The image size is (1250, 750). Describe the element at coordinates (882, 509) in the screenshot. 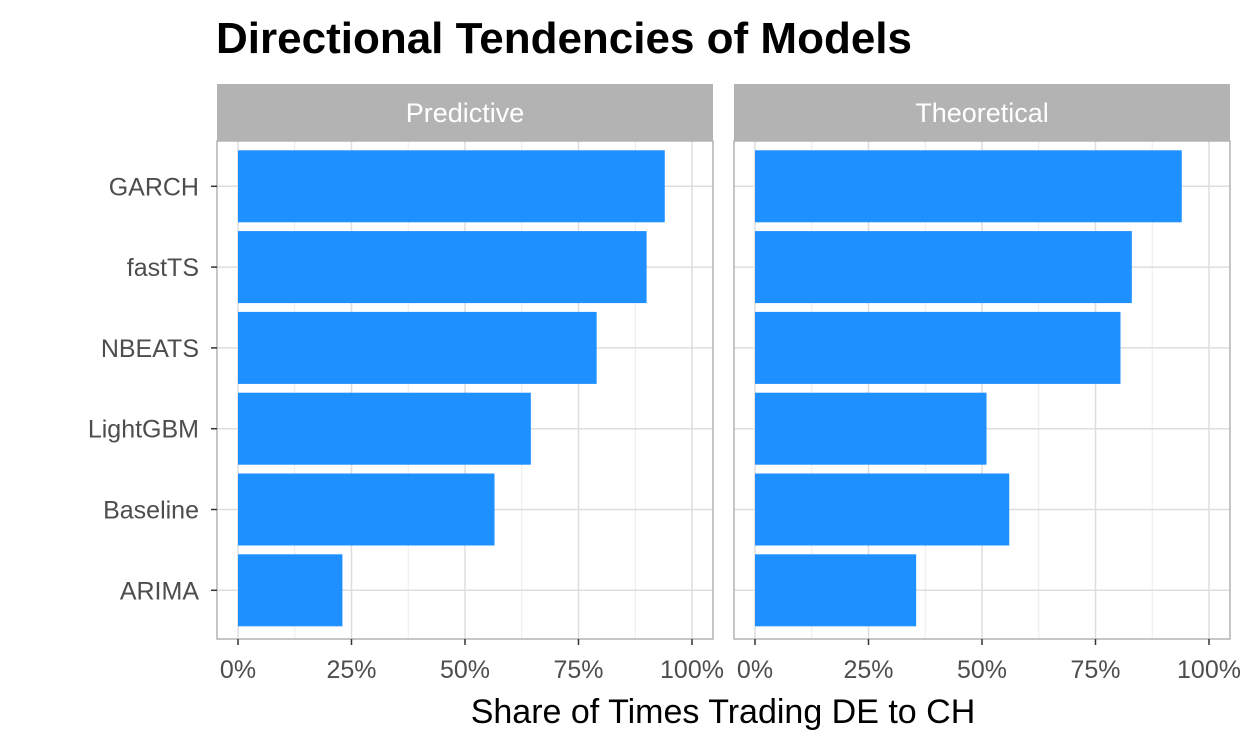

I see `bar-theoretical-baseline` at that location.